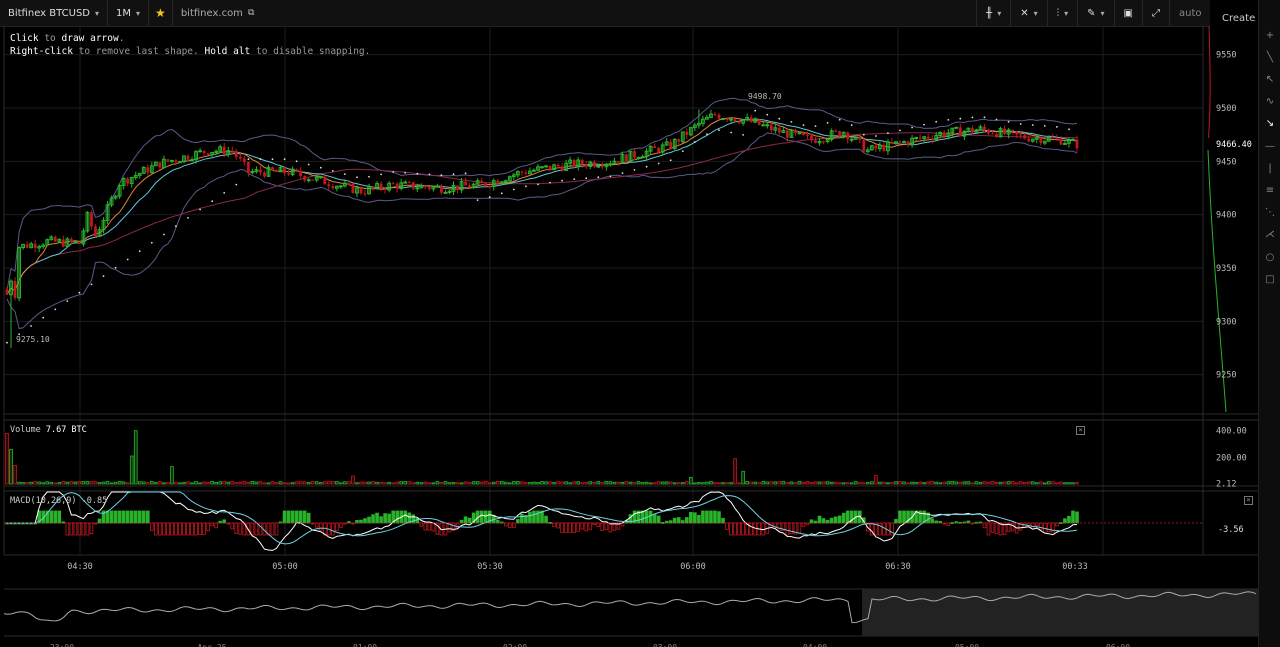  Describe the element at coordinates (1270, 190) in the screenshot. I see `channel-tool-icon: ≡` at that location.